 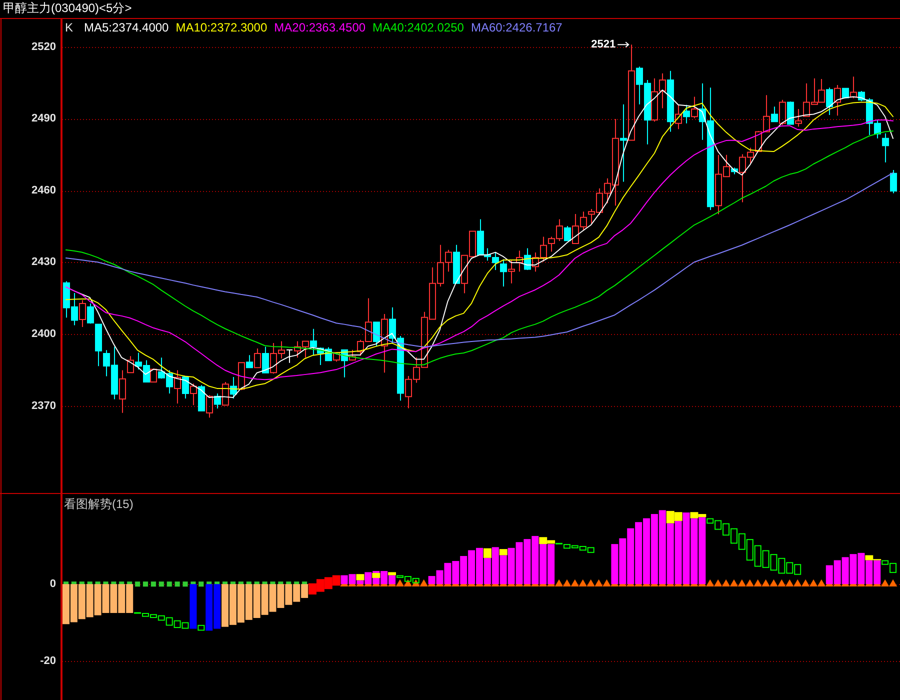 I want to click on y-tick-label: 2460, so click(x=44, y=190).